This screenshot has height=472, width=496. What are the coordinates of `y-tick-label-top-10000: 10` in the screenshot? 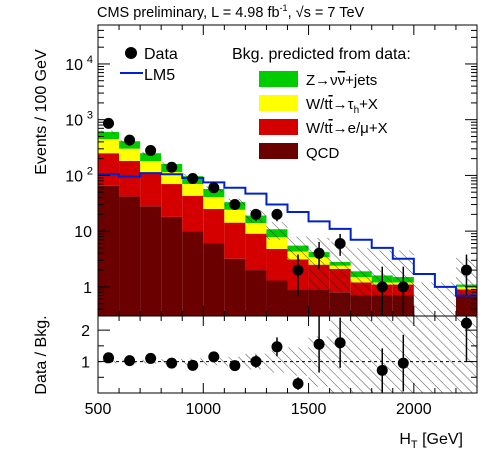 It's located at (74, 65).